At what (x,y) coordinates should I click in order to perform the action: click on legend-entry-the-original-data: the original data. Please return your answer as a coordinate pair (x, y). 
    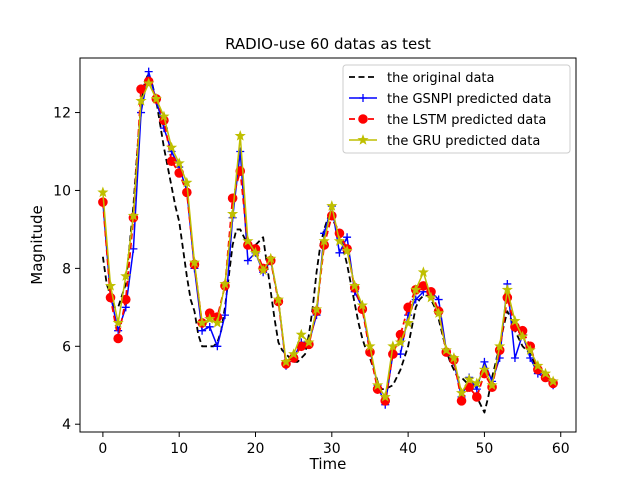
    Looking at the image, I should click on (421, 78).